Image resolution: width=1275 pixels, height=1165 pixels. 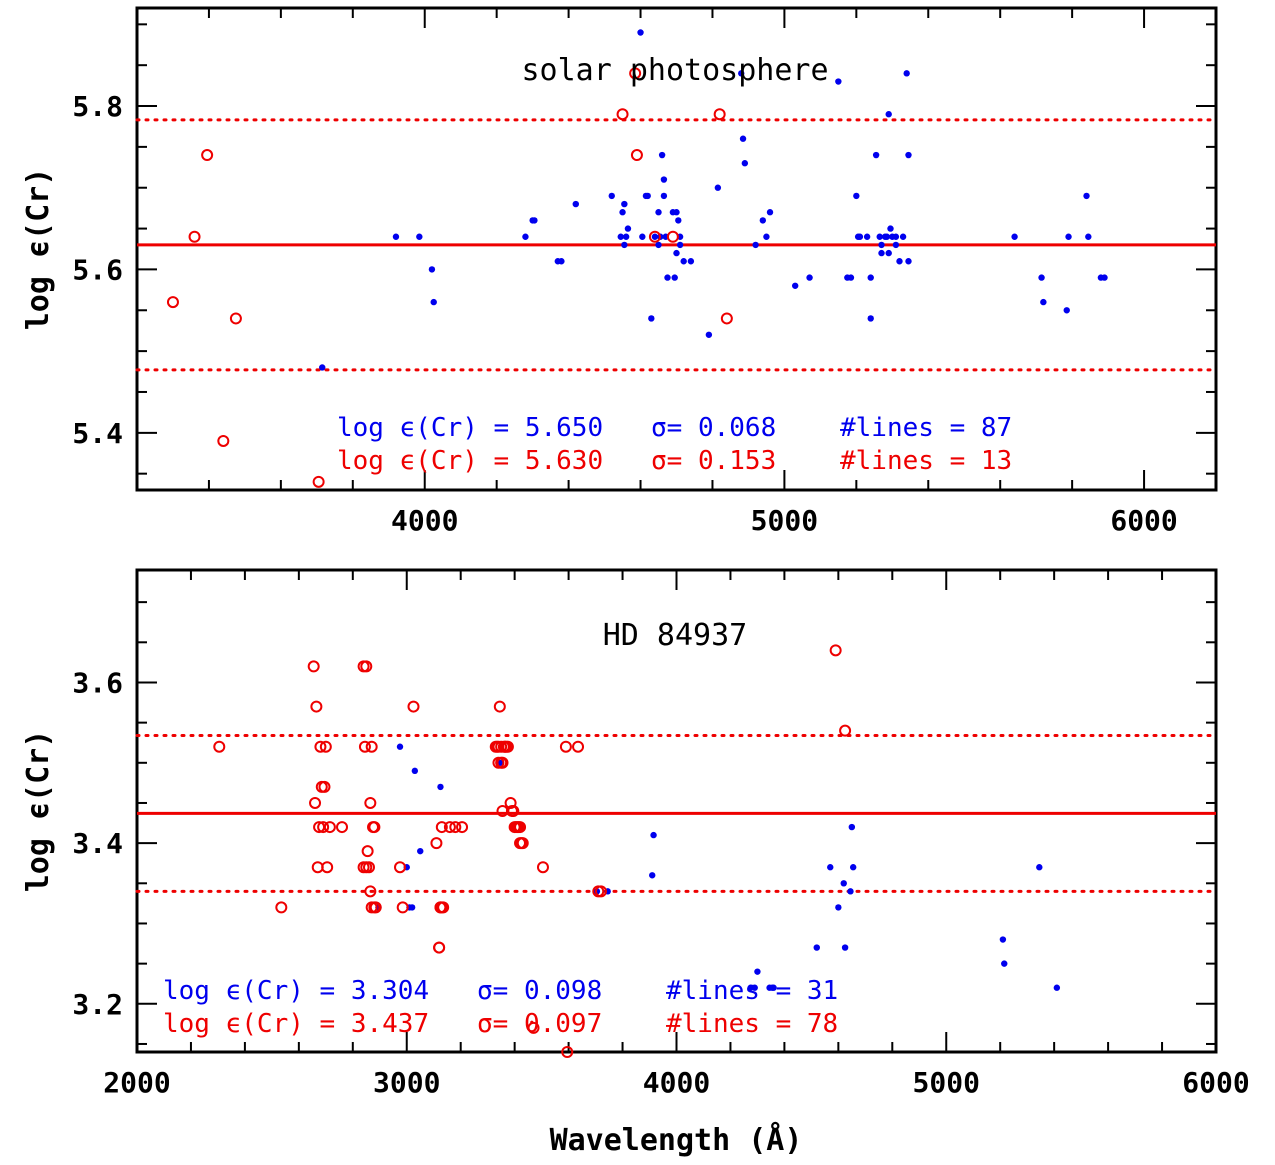 What do you see at coordinates (38, 811) in the screenshot?
I see `y-axis-label: log ϵ(Cr)` at bounding box center [38, 811].